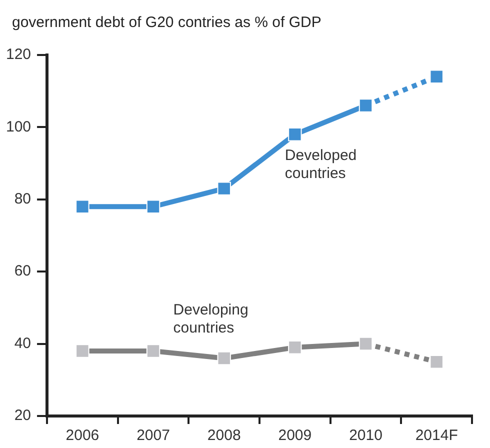  What do you see at coordinates (23, 343) in the screenshot?
I see `y-tick-label: 40` at bounding box center [23, 343].